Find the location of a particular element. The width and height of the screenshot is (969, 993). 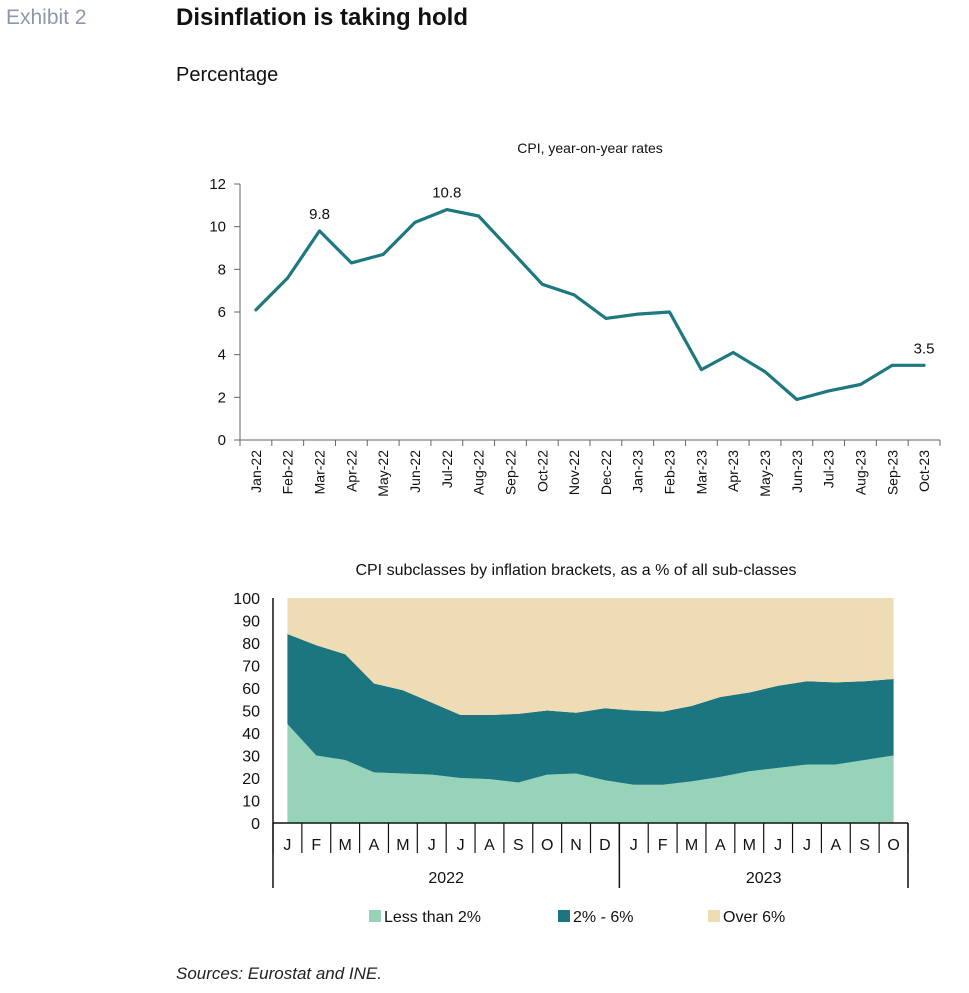

x-tick-label: Mar-23 is located at coordinates (701, 472).